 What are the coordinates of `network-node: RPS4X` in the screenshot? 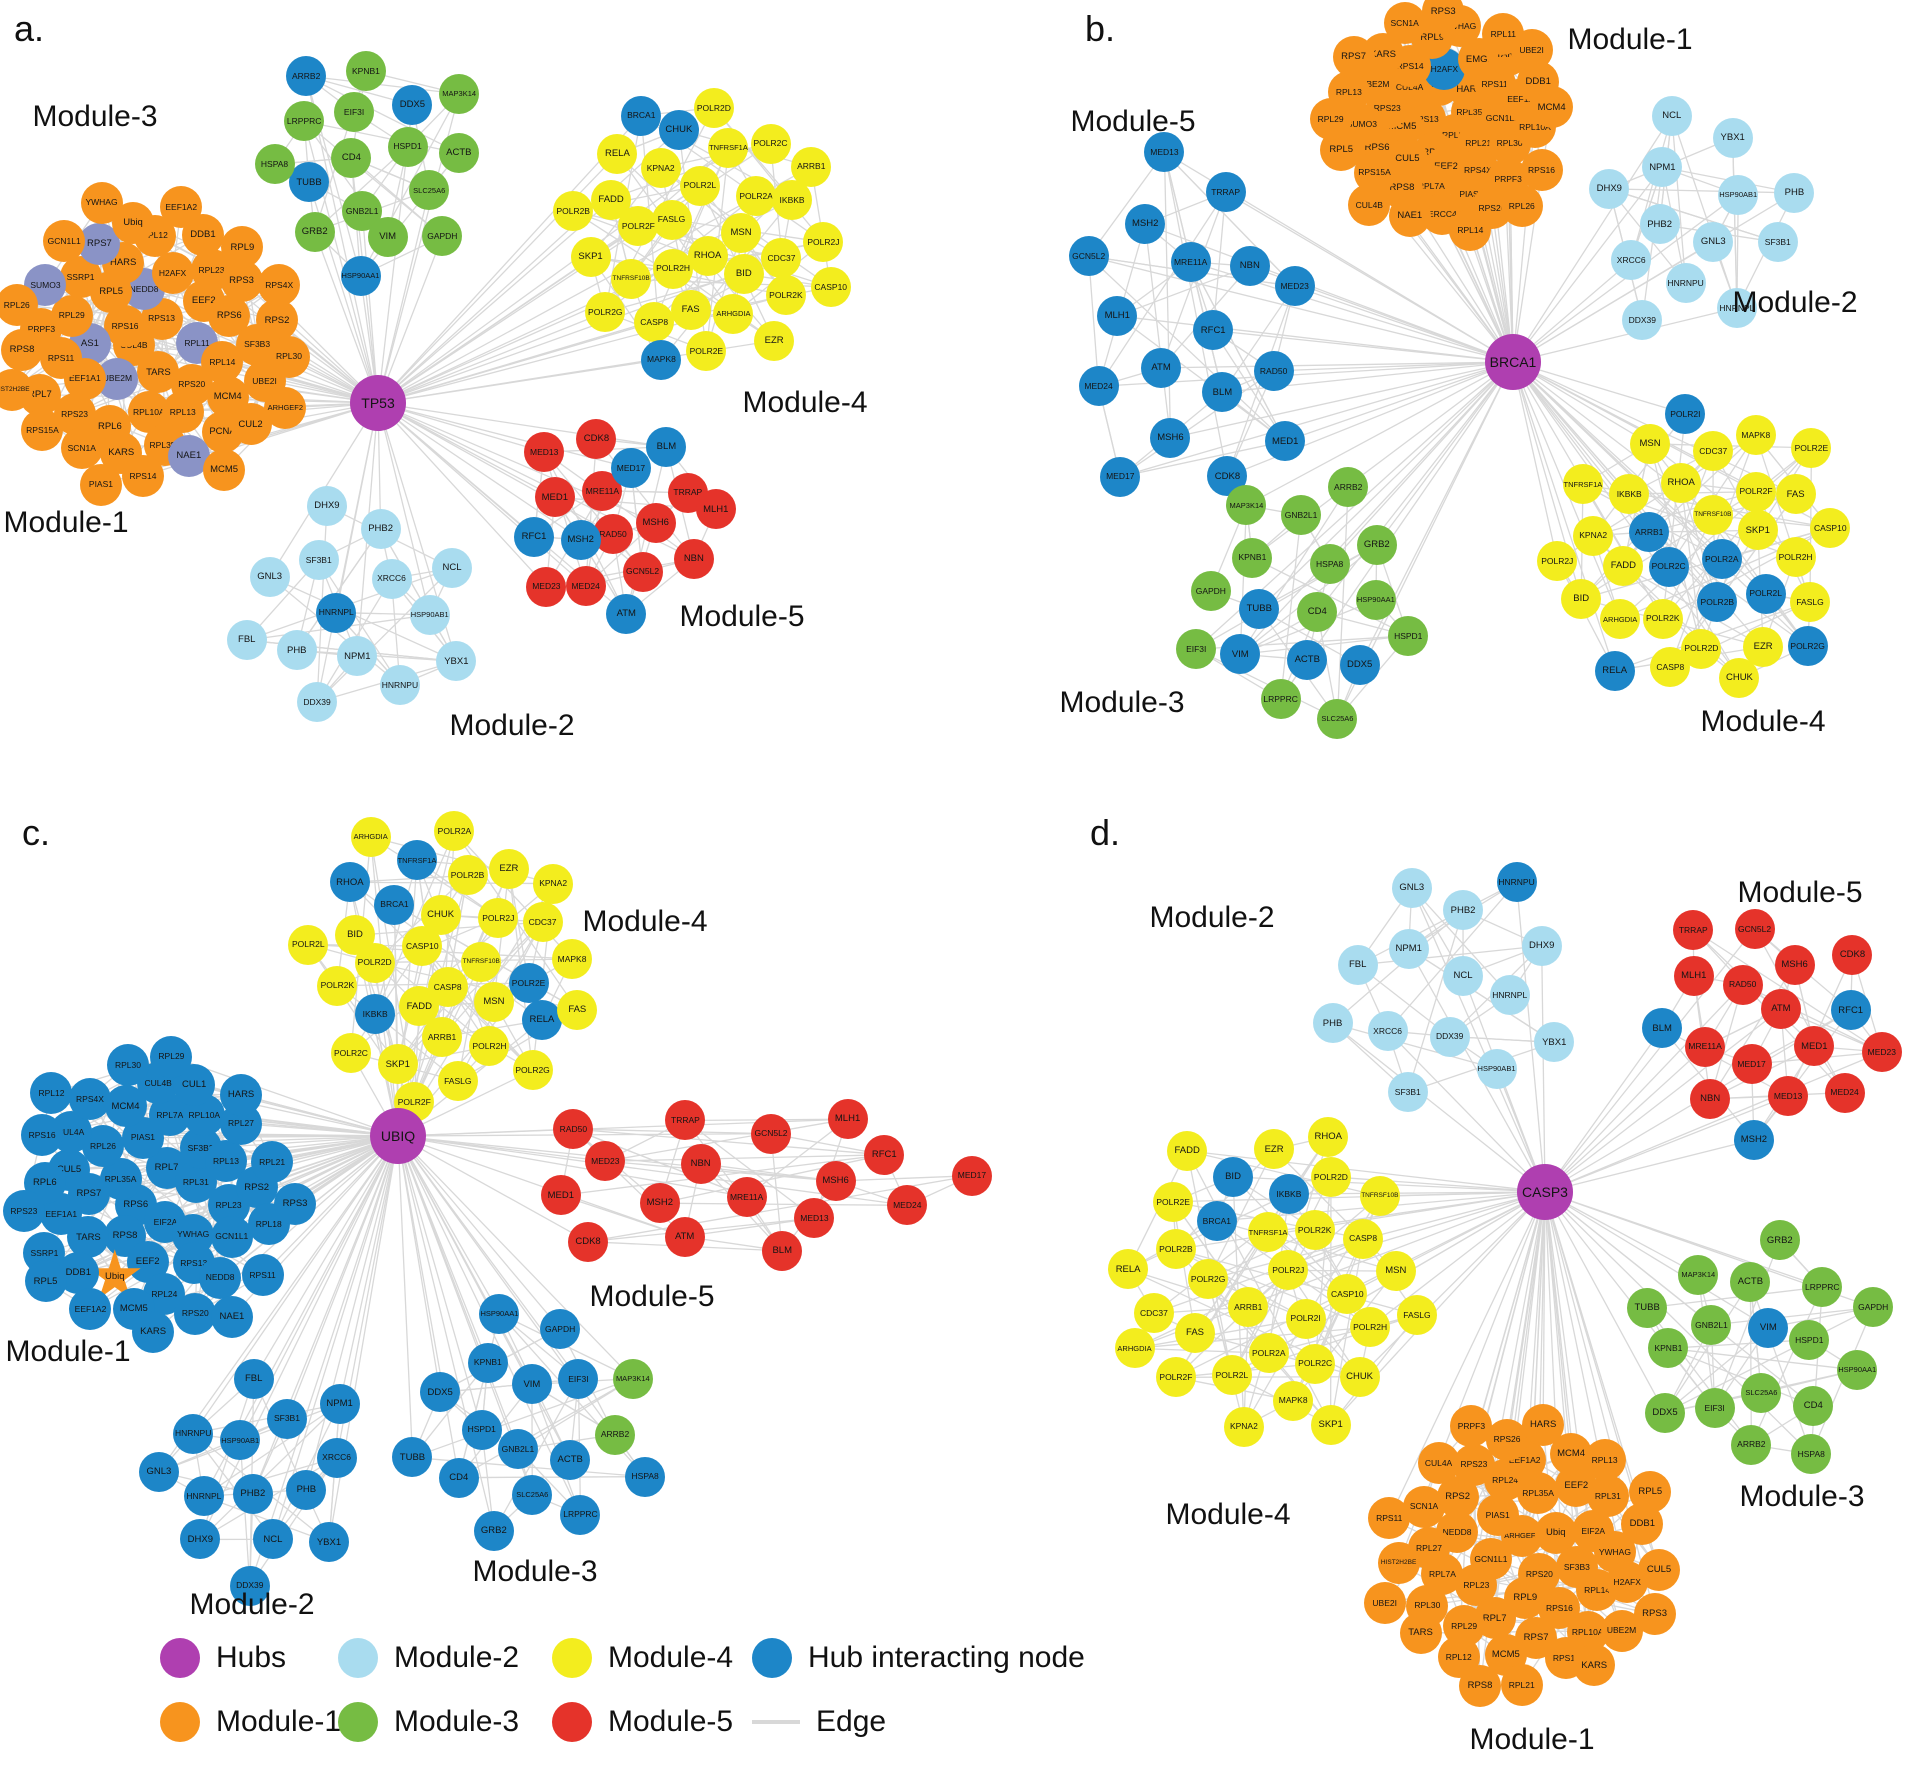 It's located at (89, 1099).